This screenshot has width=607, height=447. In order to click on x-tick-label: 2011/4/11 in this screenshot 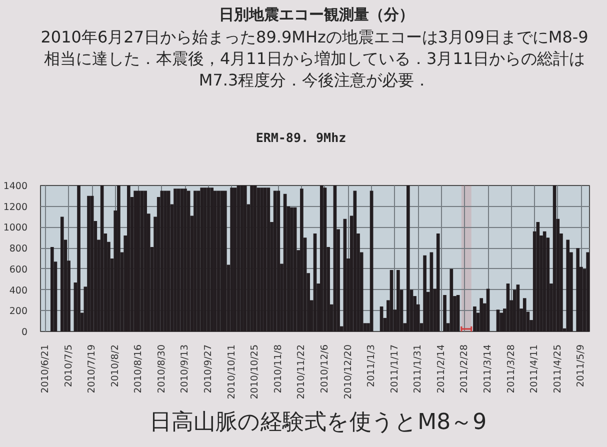, I will do `click(534, 369)`.